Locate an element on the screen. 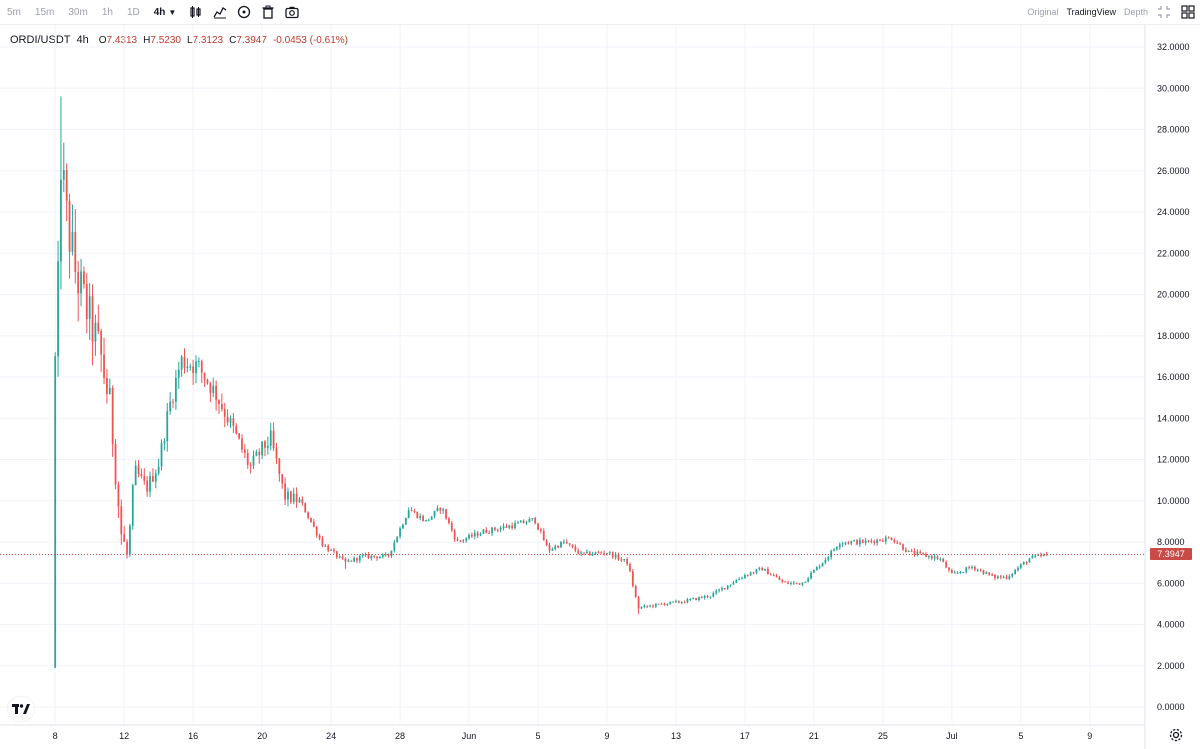  candlestick-icon is located at coordinates (196, 12).